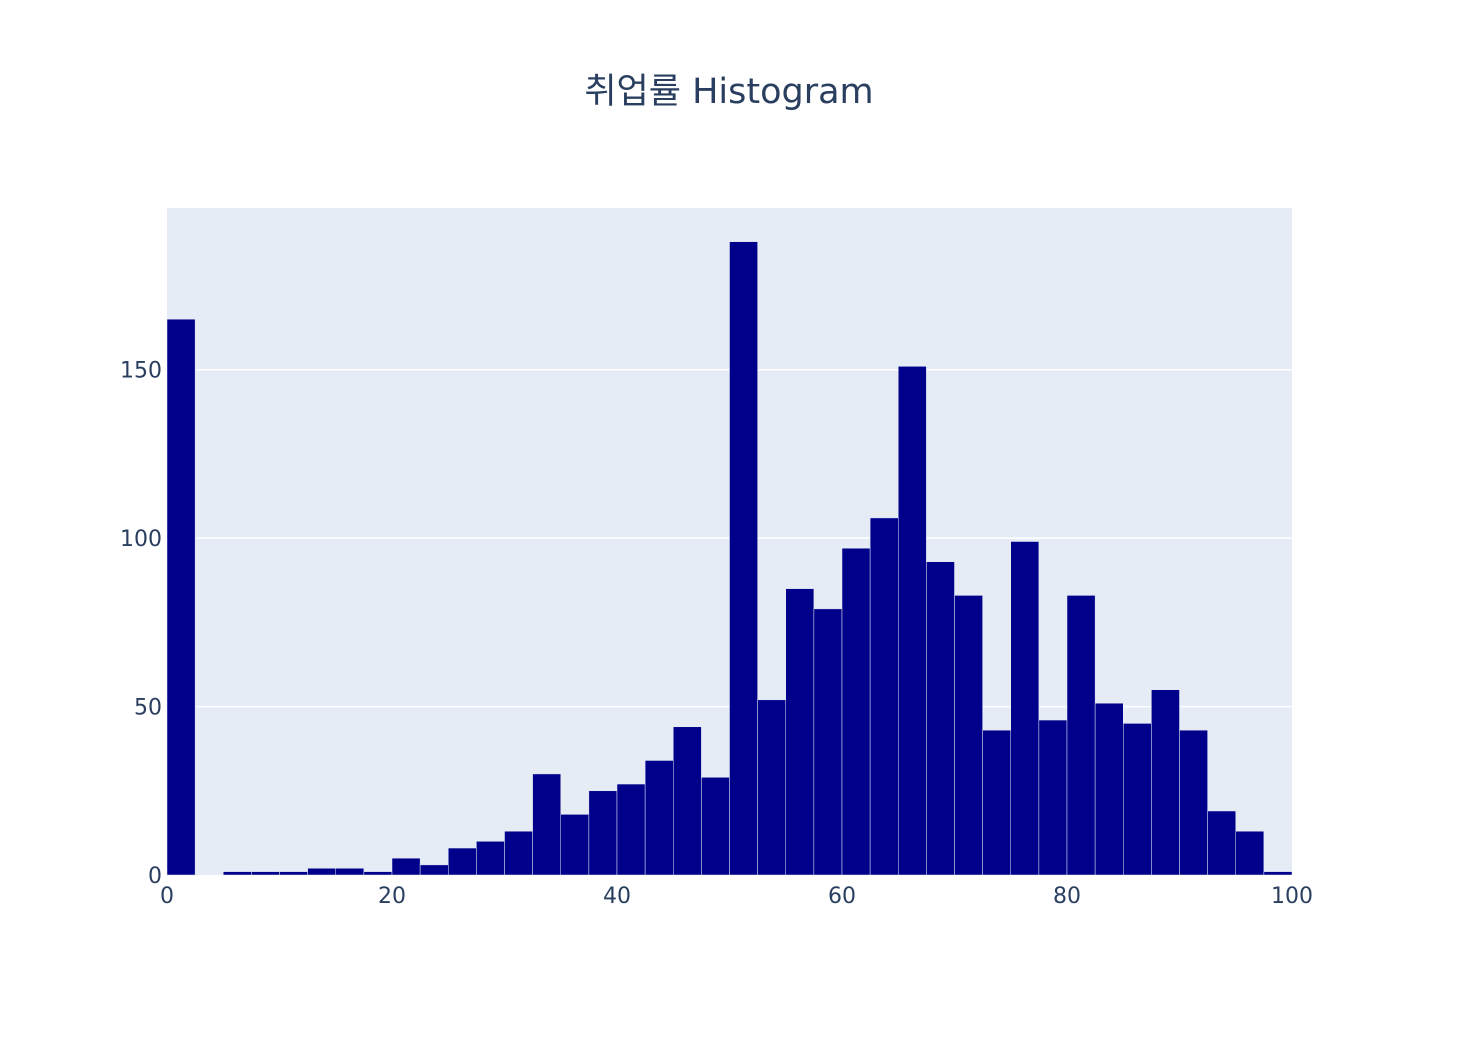 The height and width of the screenshot is (1053, 1470). Describe the element at coordinates (842, 896) in the screenshot. I see `x-tick-label: 60` at that location.